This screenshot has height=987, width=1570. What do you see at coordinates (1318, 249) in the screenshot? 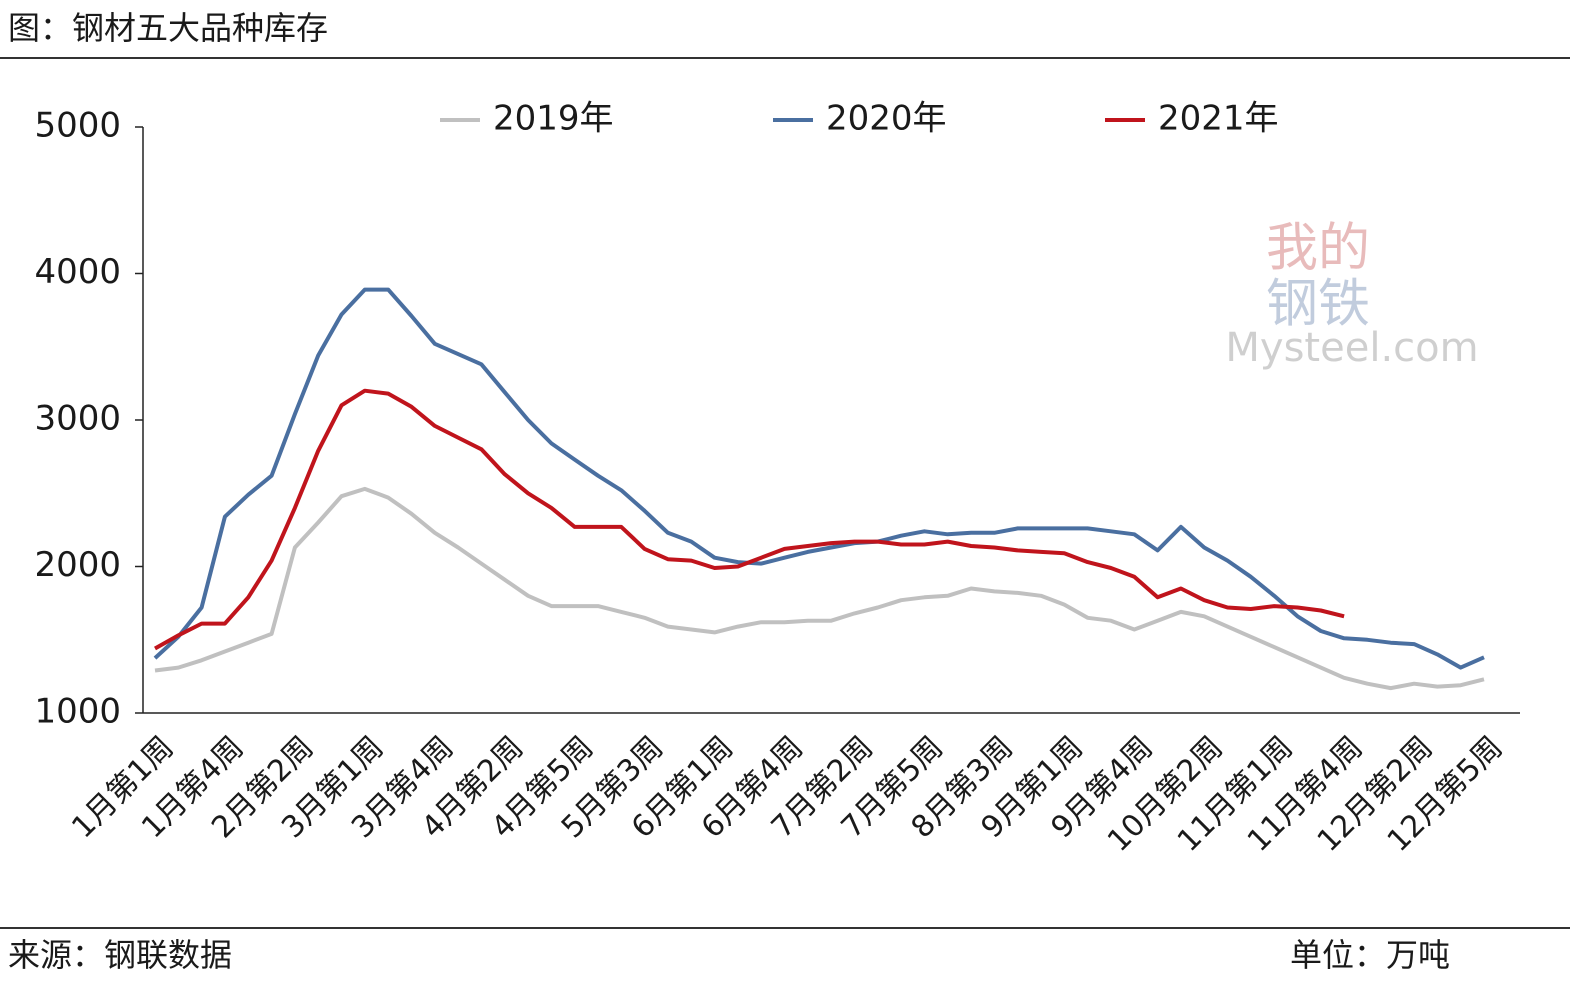
I see `watermark-text: 我的` at bounding box center [1318, 249].